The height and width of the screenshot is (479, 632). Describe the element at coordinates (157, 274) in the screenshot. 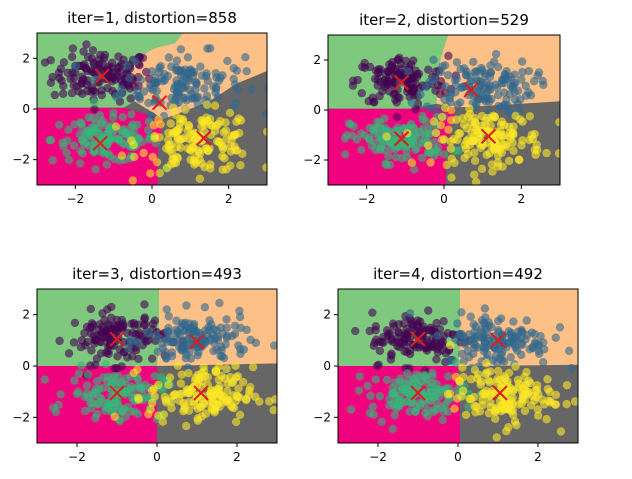

I see `subplot-title: iter=3, distortion=493` at that location.